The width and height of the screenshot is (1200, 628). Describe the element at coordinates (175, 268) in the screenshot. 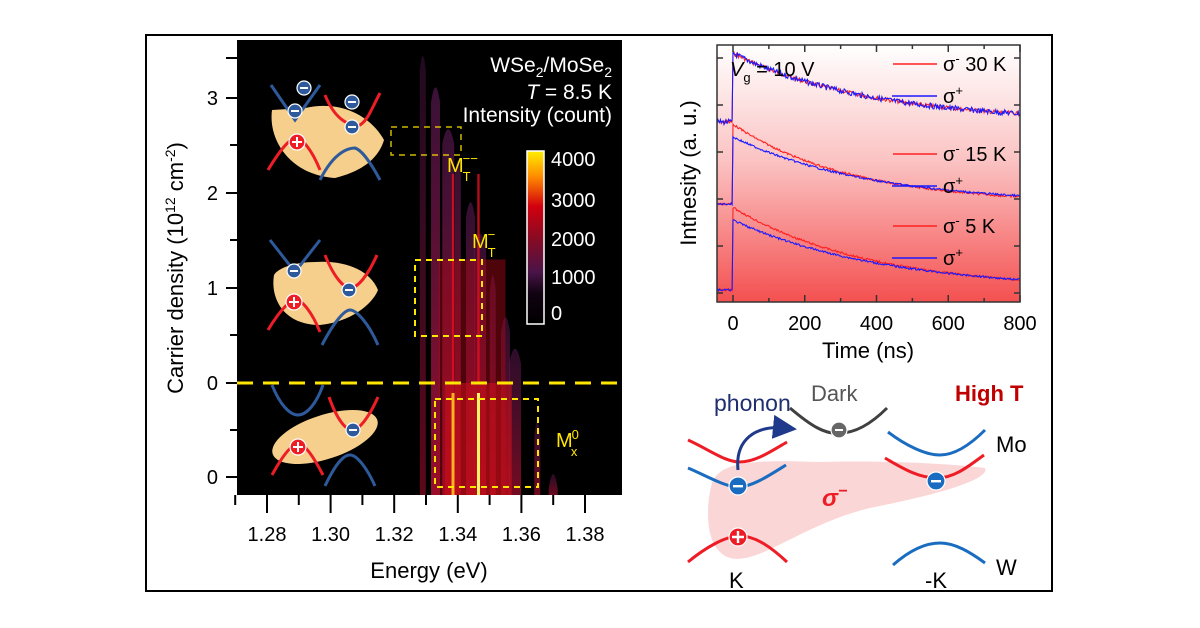

I see `y-axis-label: Carrier density (1012 cm-2)` at that location.